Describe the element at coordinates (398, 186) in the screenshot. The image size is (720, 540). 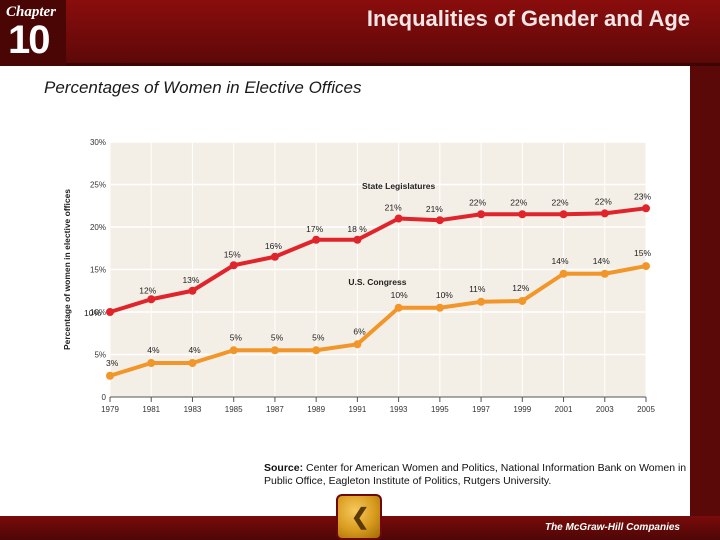
I see `series-annotation-state-legislatures: State Legislatures` at that location.